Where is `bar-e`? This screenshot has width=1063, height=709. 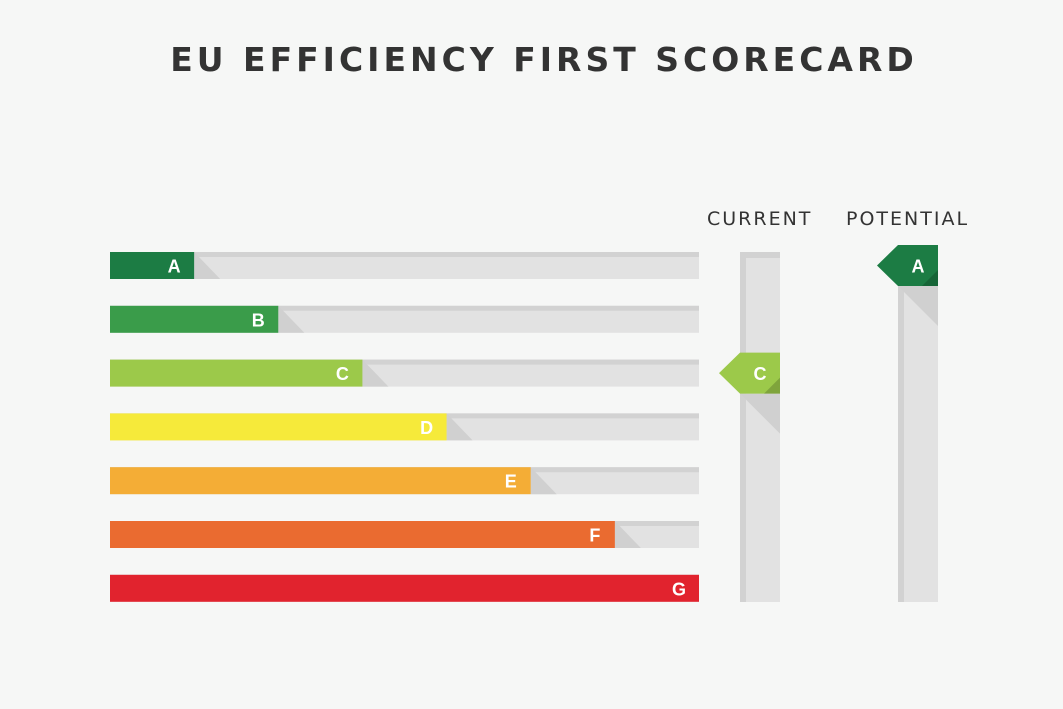 bar-e is located at coordinates (320, 481).